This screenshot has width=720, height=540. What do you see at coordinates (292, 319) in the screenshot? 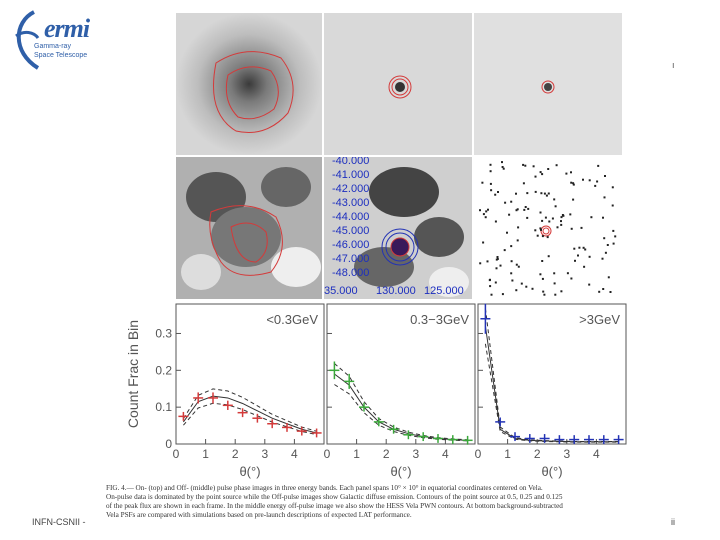
I see `panel-title: <0.3GeV` at bounding box center [292, 319].